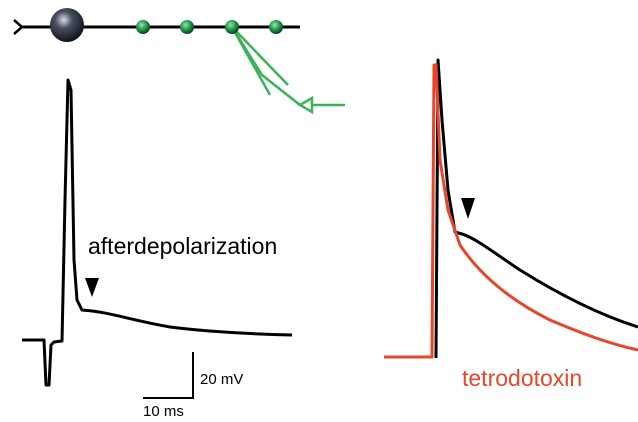  What do you see at coordinates (168, 375) in the screenshot?
I see `scale-bar` at bounding box center [168, 375].